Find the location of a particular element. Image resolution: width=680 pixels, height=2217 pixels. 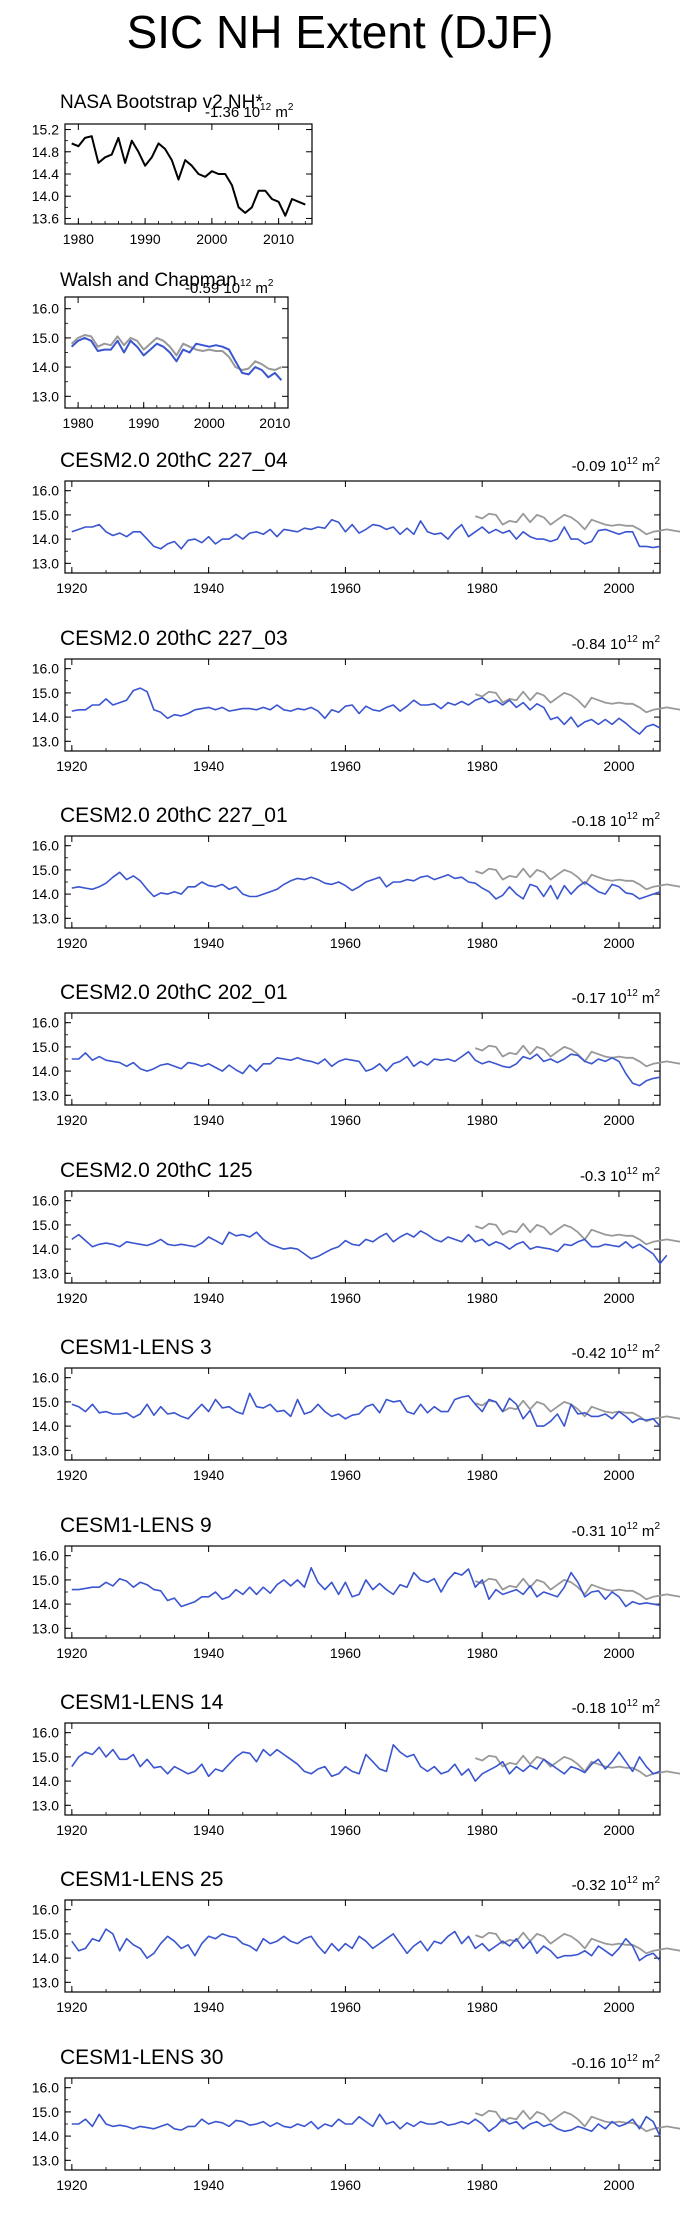

page-title: SIC NH Extent (DJF) is located at coordinates (340, 32).